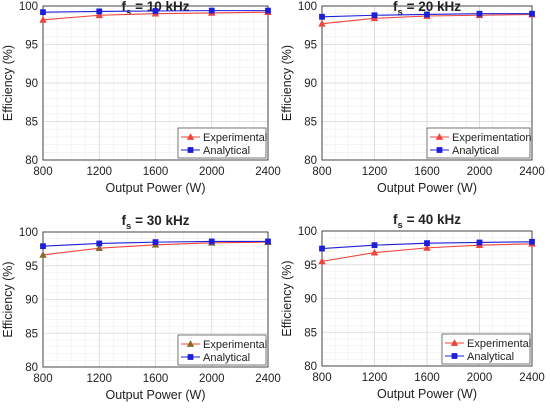 Image resolution: width=550 pixels, height=414 pixels. Describe the element at coordinates (160, 7) in the screenshot. I see `title-rest: = 10 kHz` at that location.